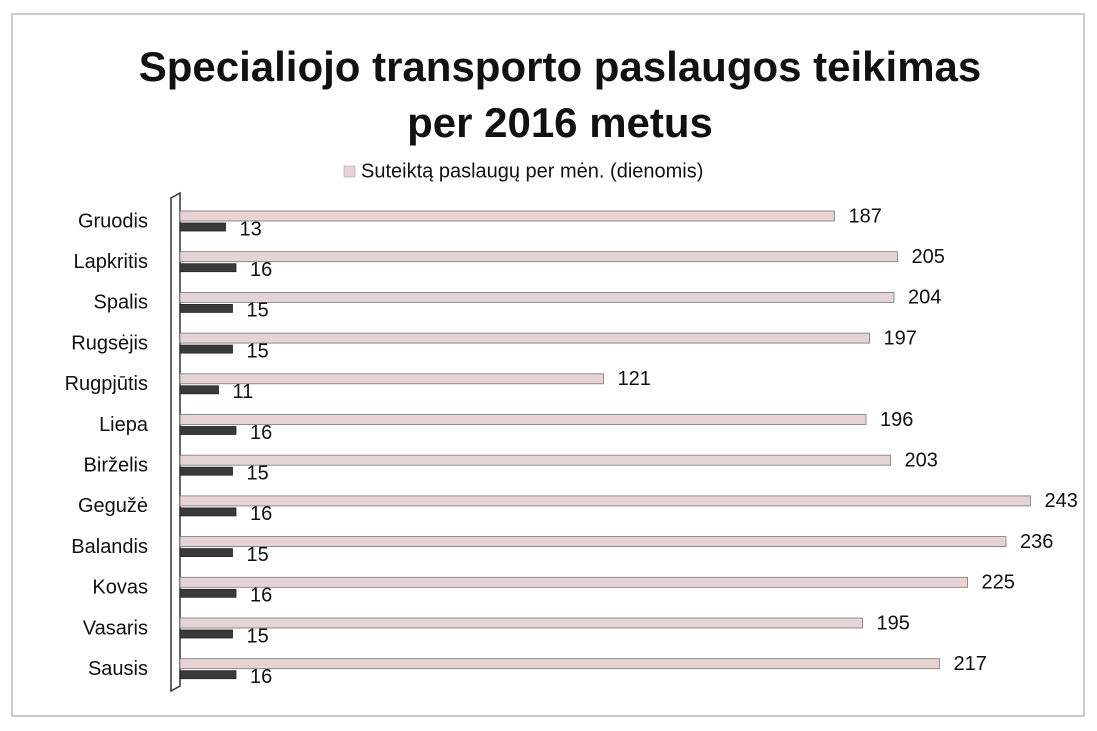  Describe the element at coordinates (896, 420) in the screenshot. I see `data-label: 196` at that location.